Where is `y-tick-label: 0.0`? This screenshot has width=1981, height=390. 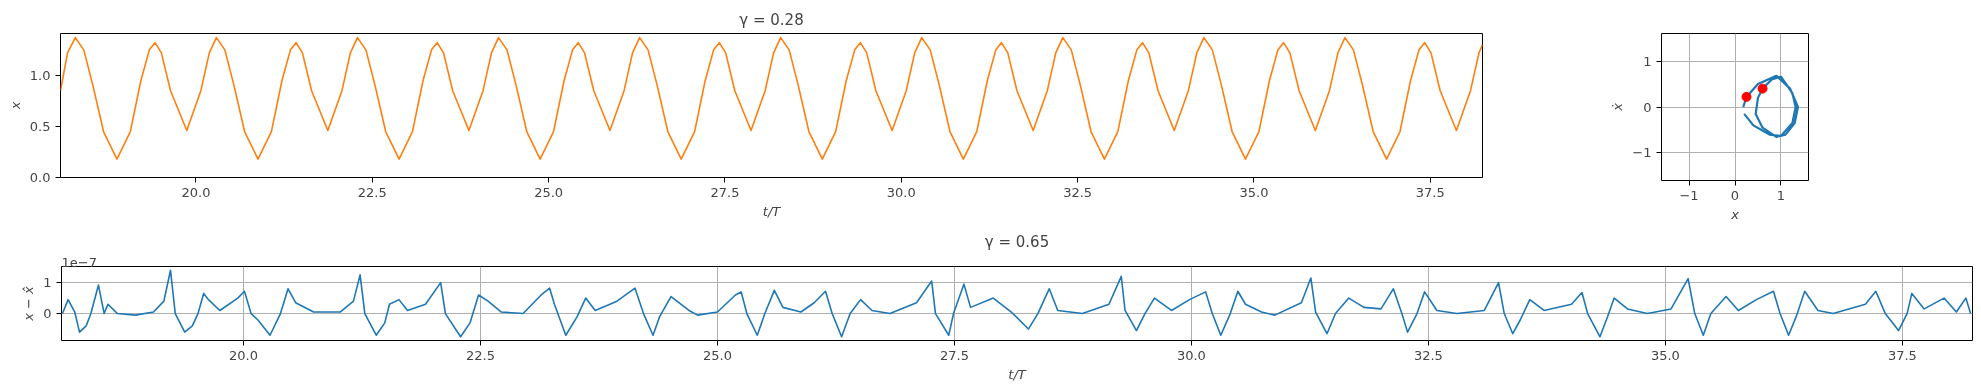
y-tick-label: 0.0 is located at coordinates (40, 177).